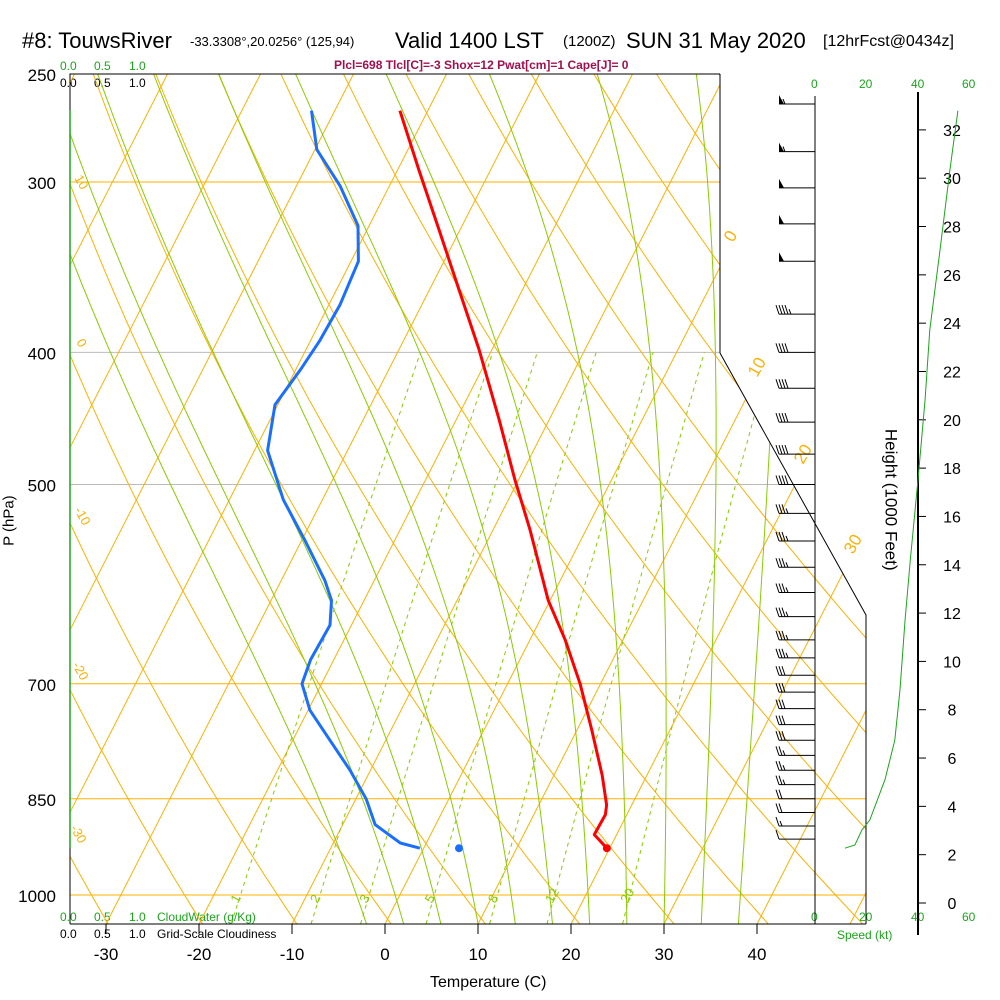  I want to click on pressure-tick-label: 700, so click(42, 685).